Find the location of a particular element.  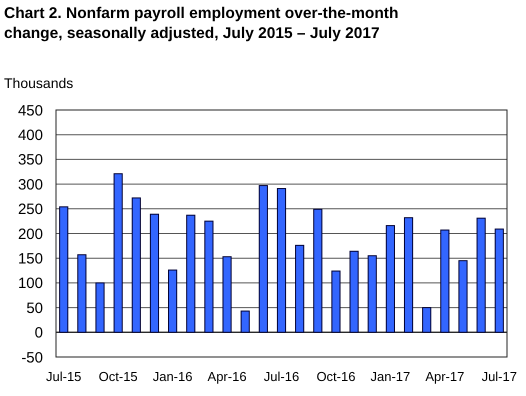

y-tick-label: 400 is located at coordinates (30, 135).